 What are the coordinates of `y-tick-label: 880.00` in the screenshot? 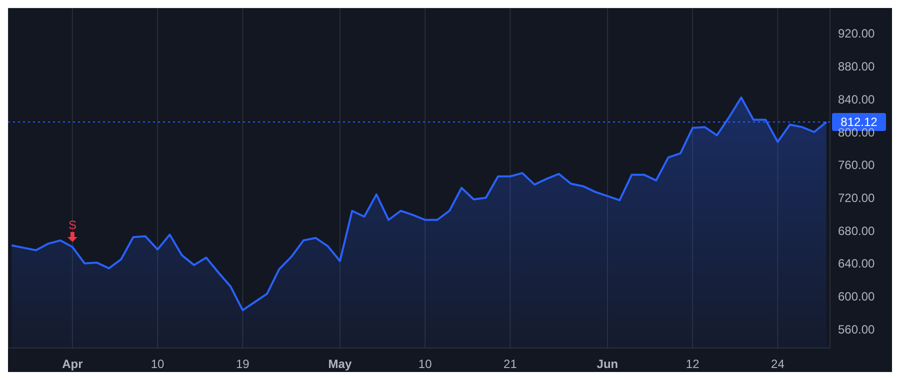 It's located at (857, 67).